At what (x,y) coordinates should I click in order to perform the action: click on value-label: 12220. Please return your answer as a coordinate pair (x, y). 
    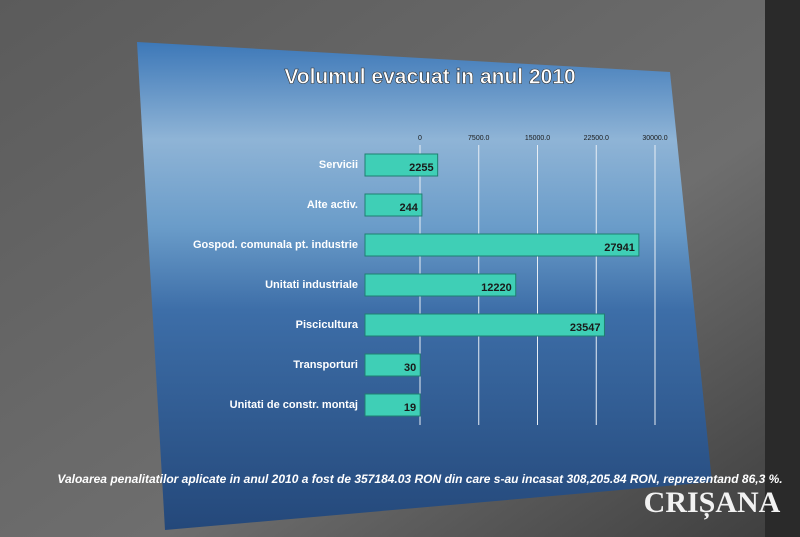
    Looking at the image, I should click on (496, 288).